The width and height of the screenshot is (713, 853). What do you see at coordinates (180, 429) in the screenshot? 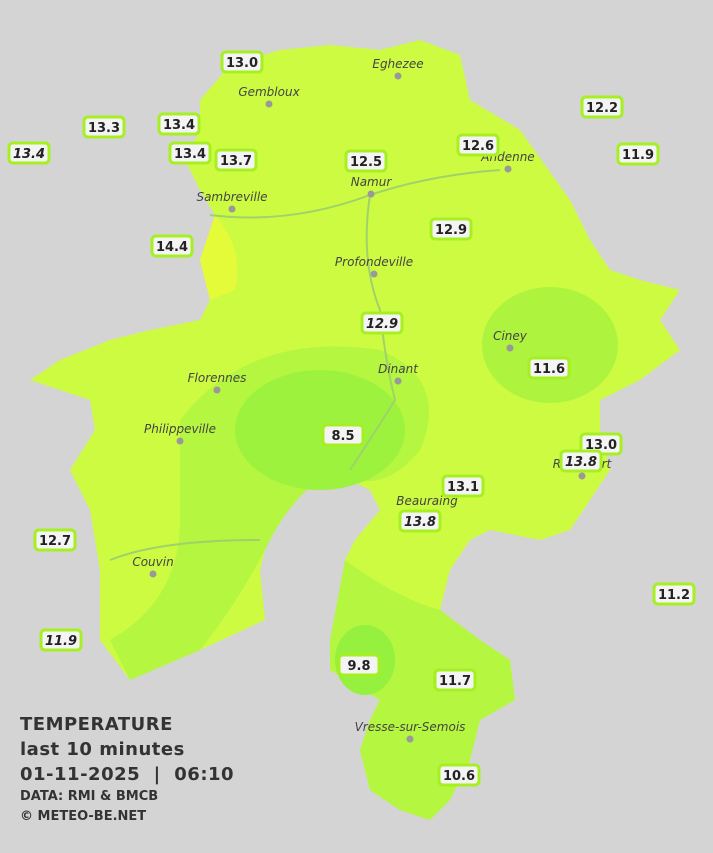
I see `city-label: Philippeville` at bounding box center [180, 429].